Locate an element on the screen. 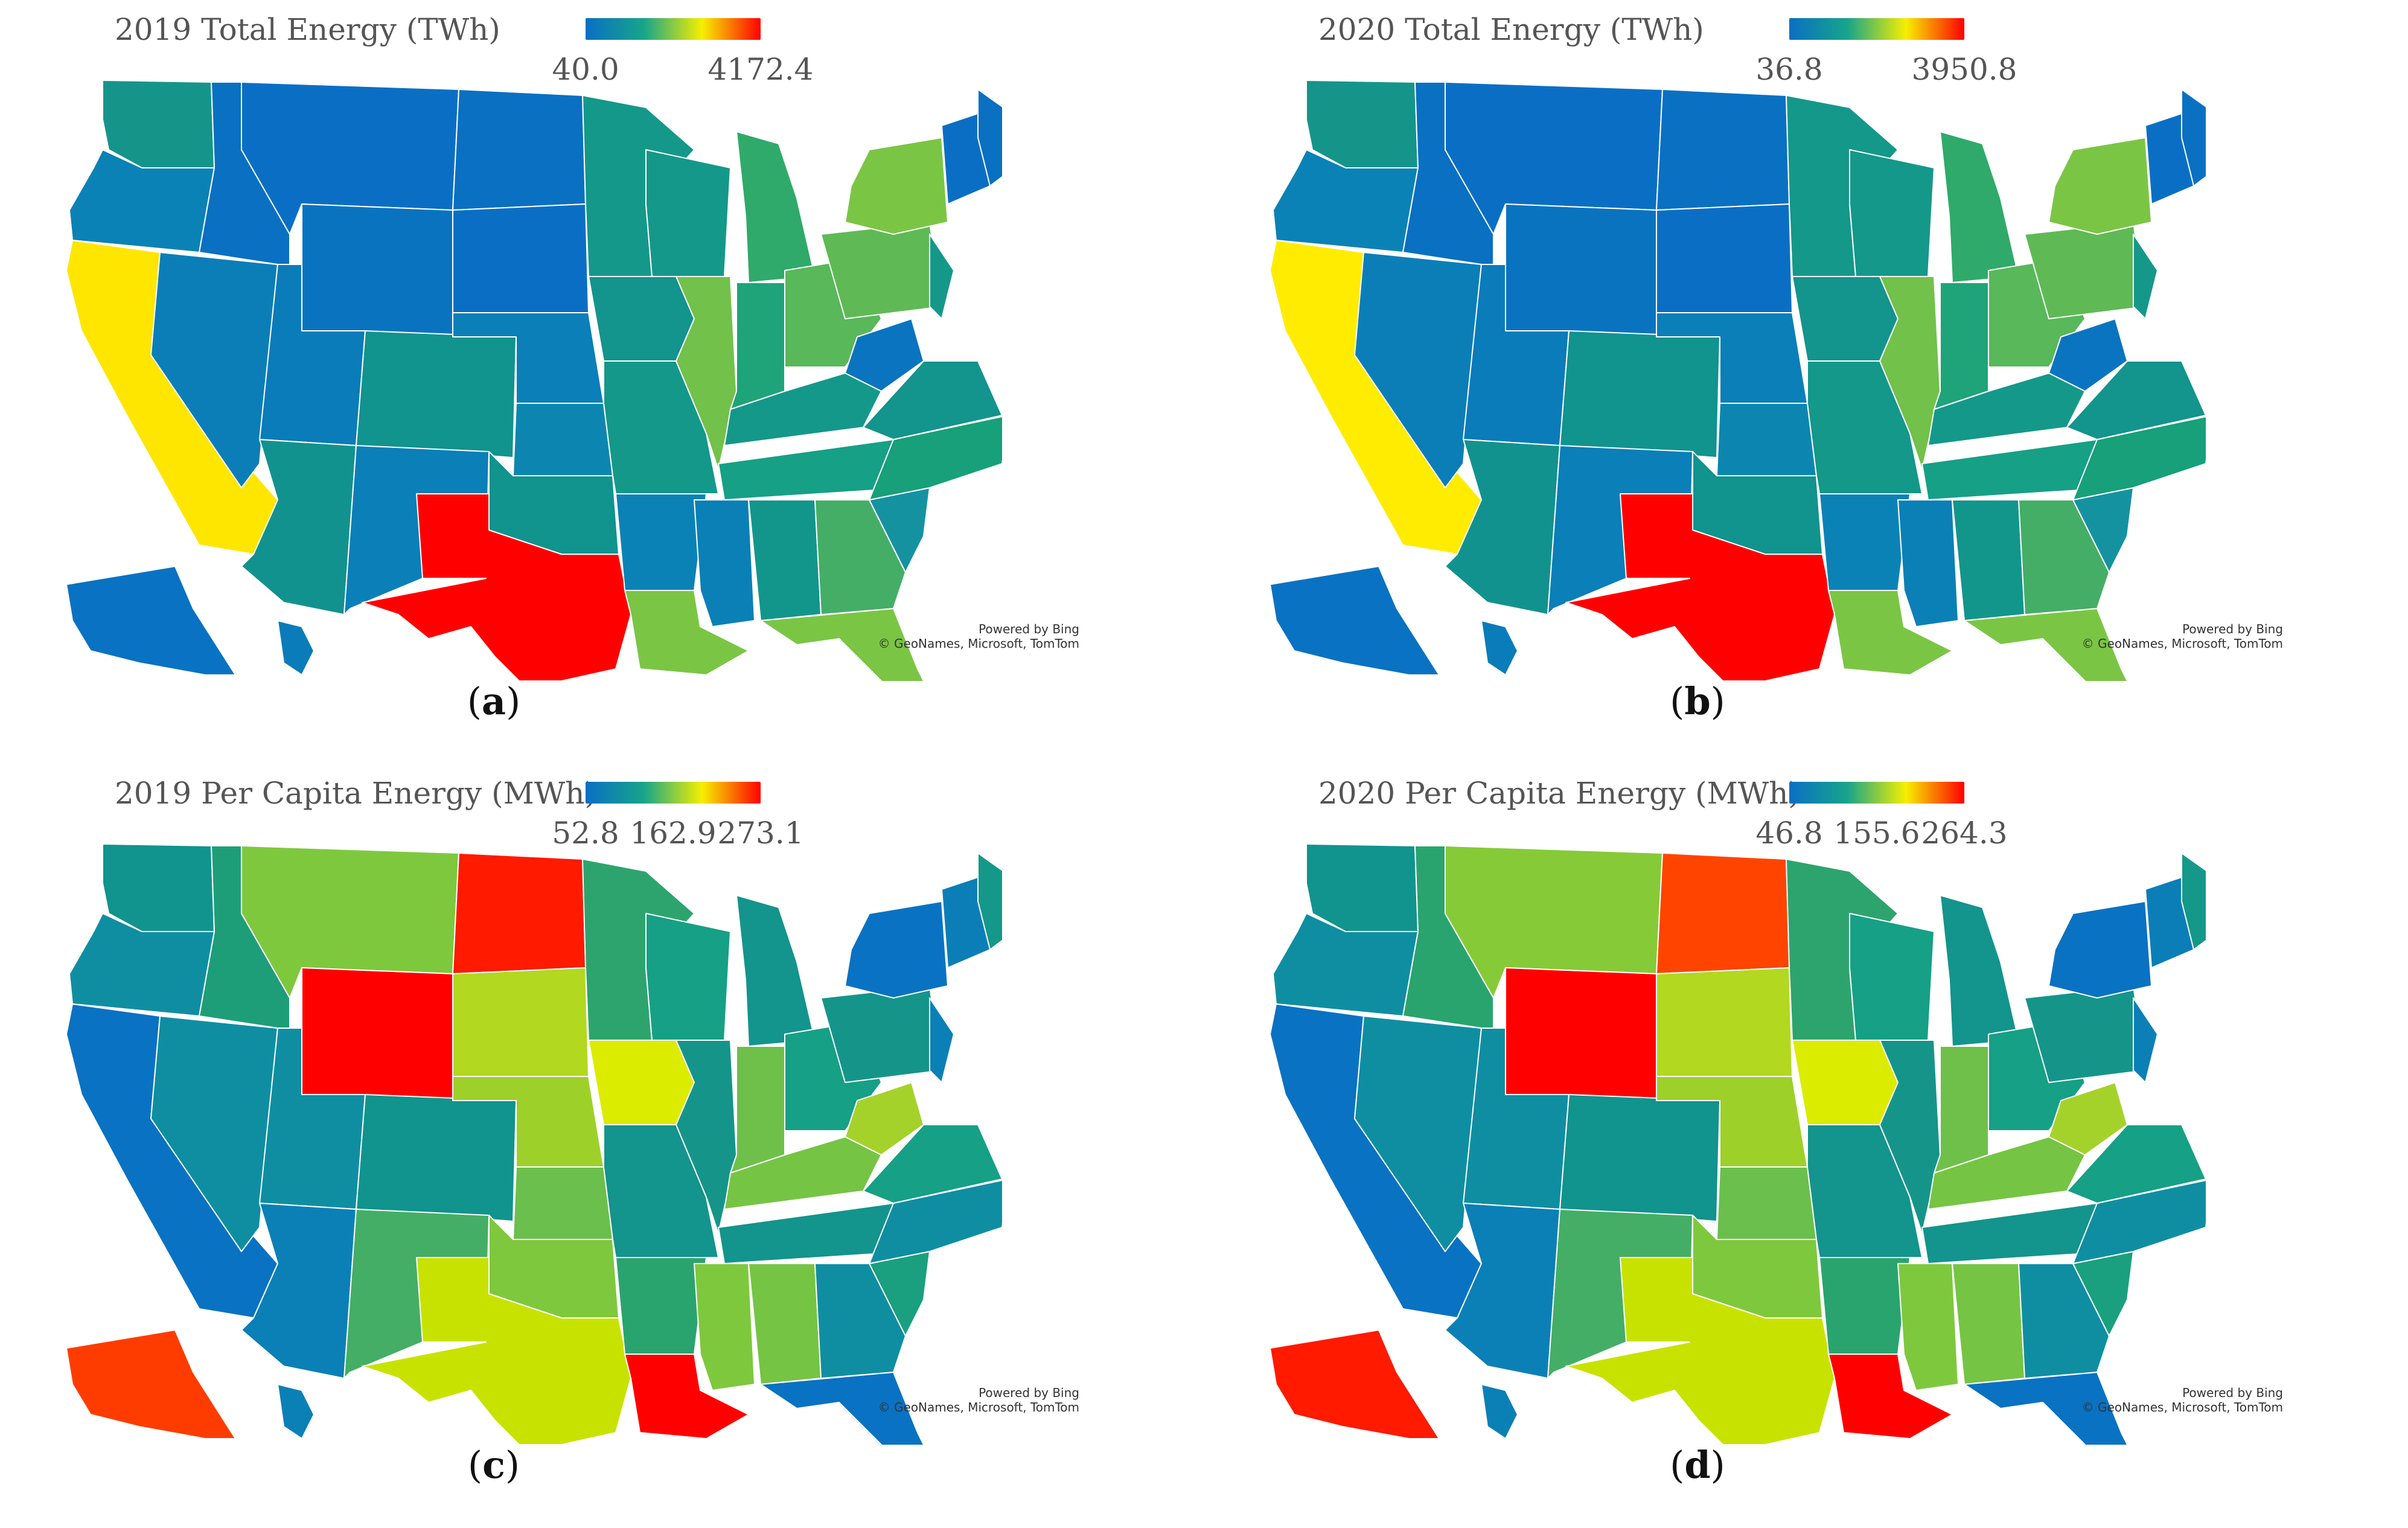  panel-caption: (b) is located at coordinates (1697, 701).